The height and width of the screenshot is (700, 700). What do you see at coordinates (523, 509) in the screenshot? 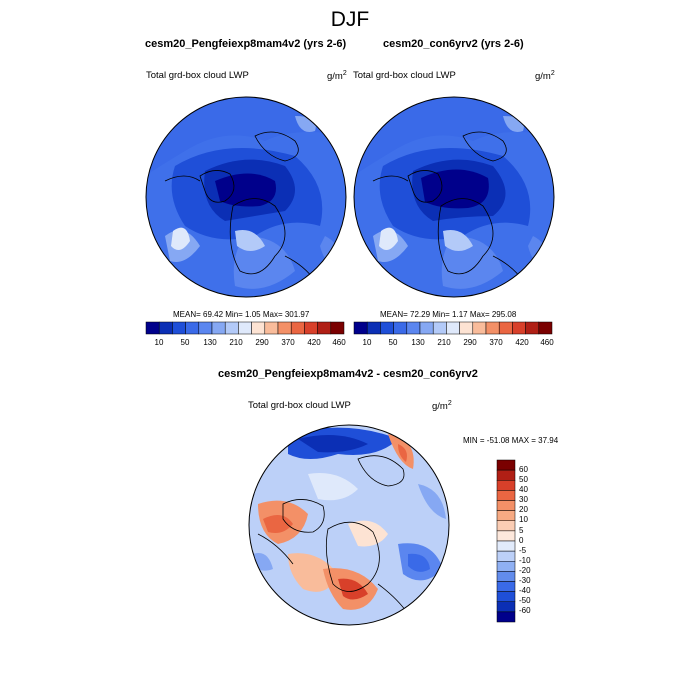
I see `cb-label: 20` at bounding box center [523, 509].